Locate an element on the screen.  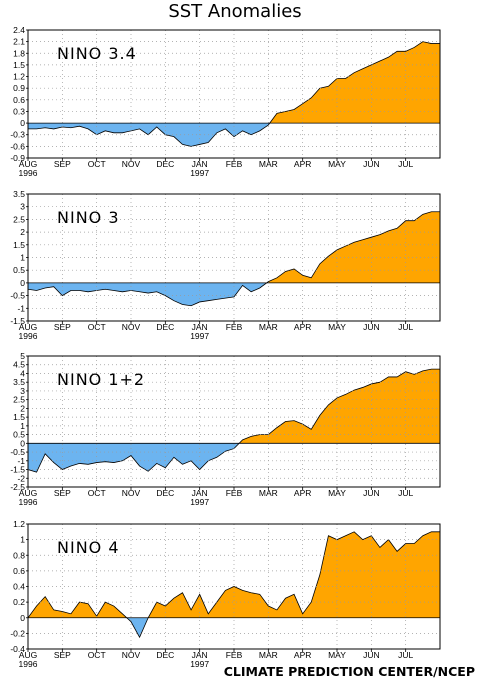
y-tick-label: -0.3 is located at coordinates (17, 135).